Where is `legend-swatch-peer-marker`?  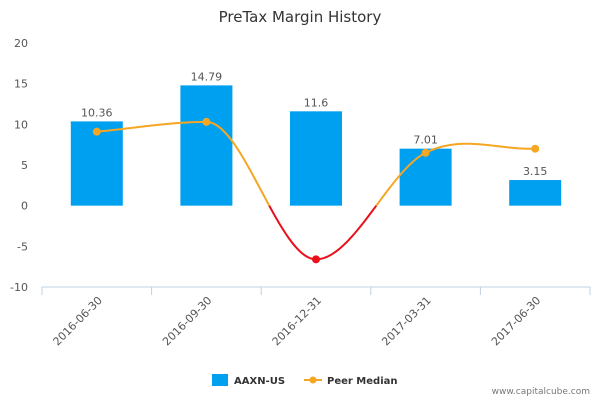 legend-swatch-peer-marker is located at coordinates (313, 380).